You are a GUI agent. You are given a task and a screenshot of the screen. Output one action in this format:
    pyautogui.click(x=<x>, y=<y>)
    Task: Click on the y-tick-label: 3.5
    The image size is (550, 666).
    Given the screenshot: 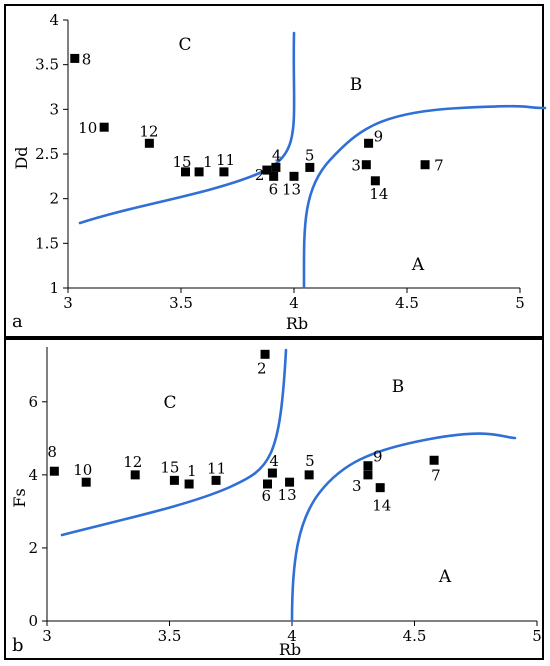 What is the action you would take?
    pyautogui.click(x=47, y=65)
    